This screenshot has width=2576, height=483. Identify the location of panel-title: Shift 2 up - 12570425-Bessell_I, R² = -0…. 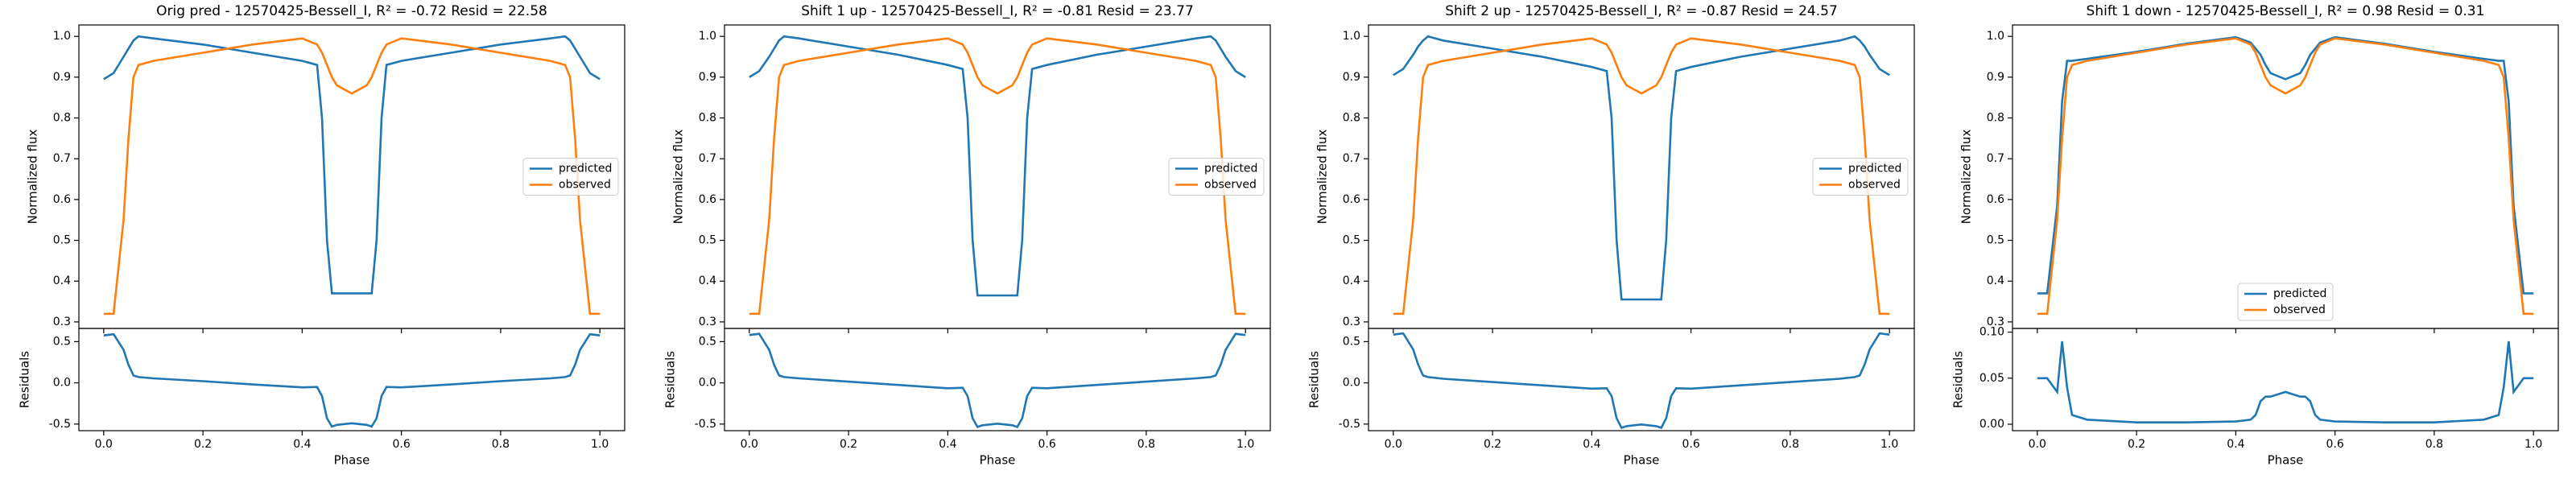
(1641, 11).